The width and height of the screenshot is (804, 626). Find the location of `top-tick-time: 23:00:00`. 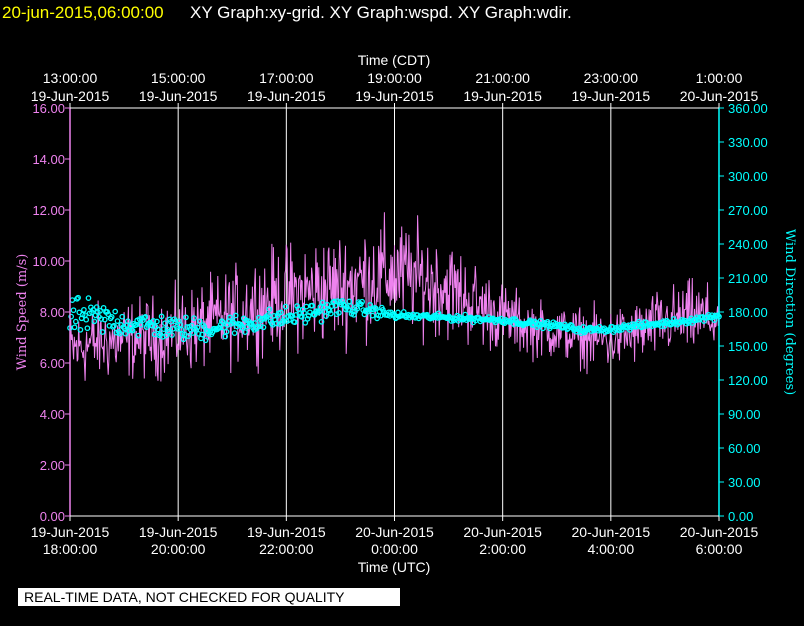

top-tick-time: 23:00:00 is located at coordinates (611, 78).